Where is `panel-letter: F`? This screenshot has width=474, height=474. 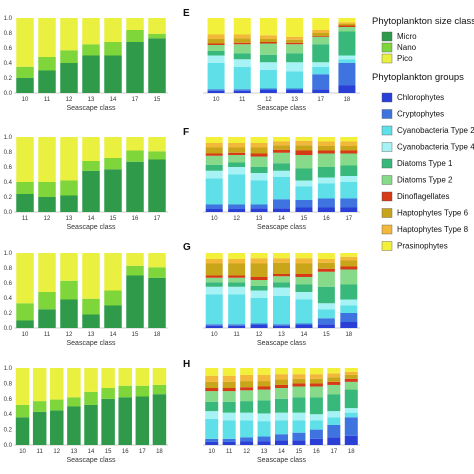 panel-letter: F is located at coordinates (186, 132).